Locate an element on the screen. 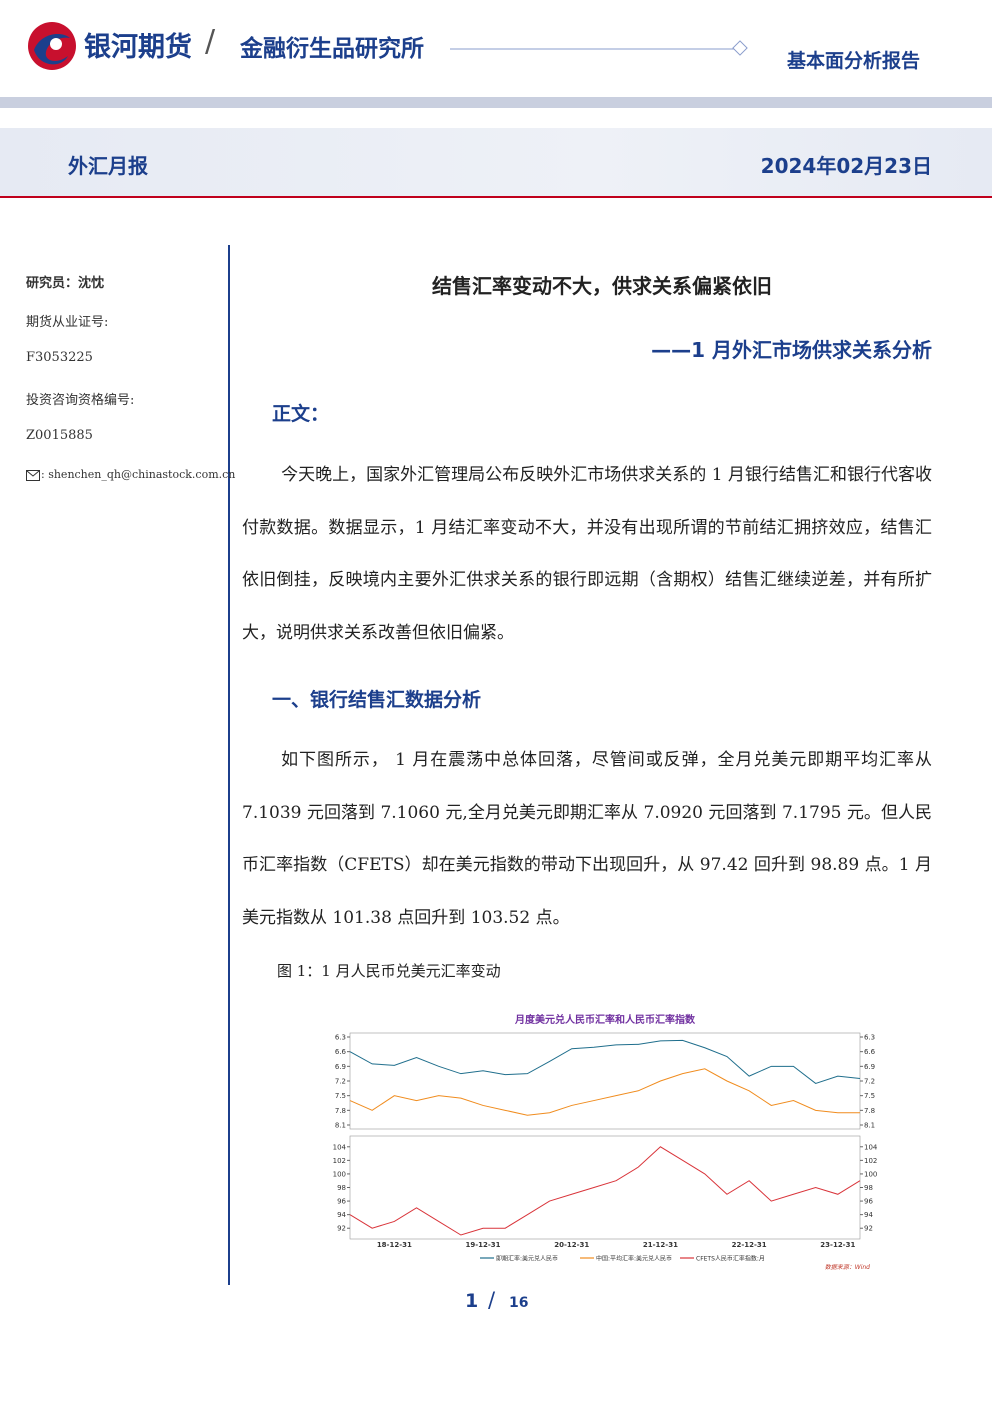 This screenshot has height=1403, width=992. title: 结售汇率变动不大，供求关系偏紧依旧 is located at coordinates (602, 286).